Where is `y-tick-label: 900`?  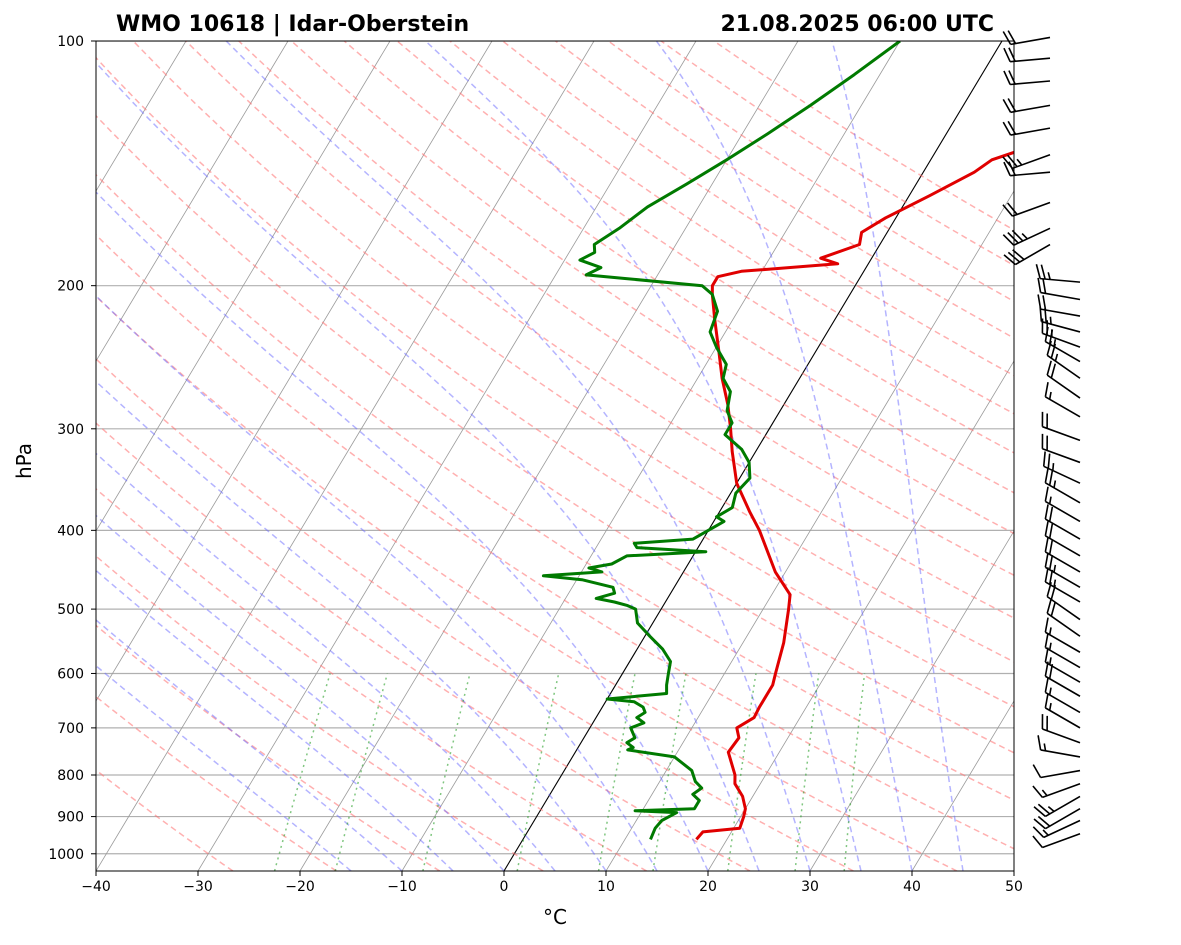 y-tick-label: 900 is located at coordinates (70, 818).